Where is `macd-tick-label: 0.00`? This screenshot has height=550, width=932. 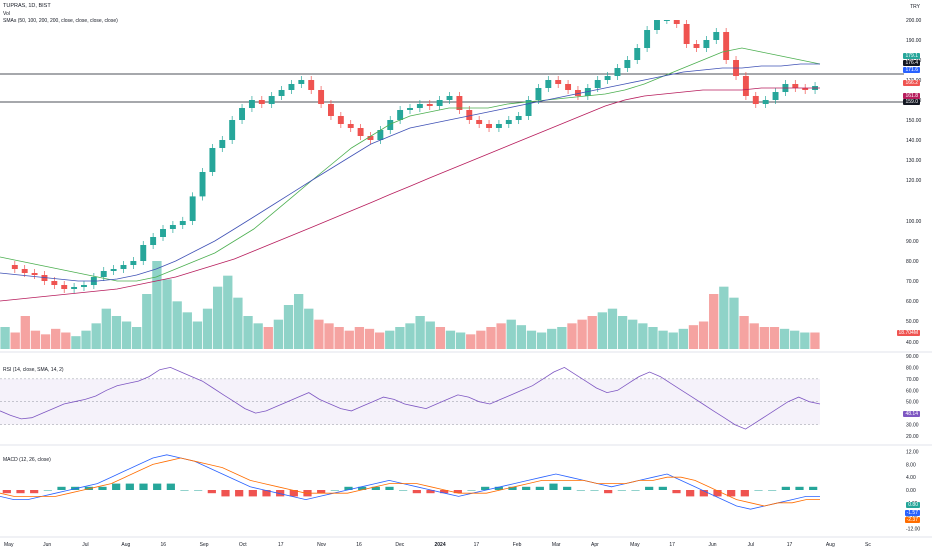 macd-tick-label: 0.00 is located at coordinates (911, 491).